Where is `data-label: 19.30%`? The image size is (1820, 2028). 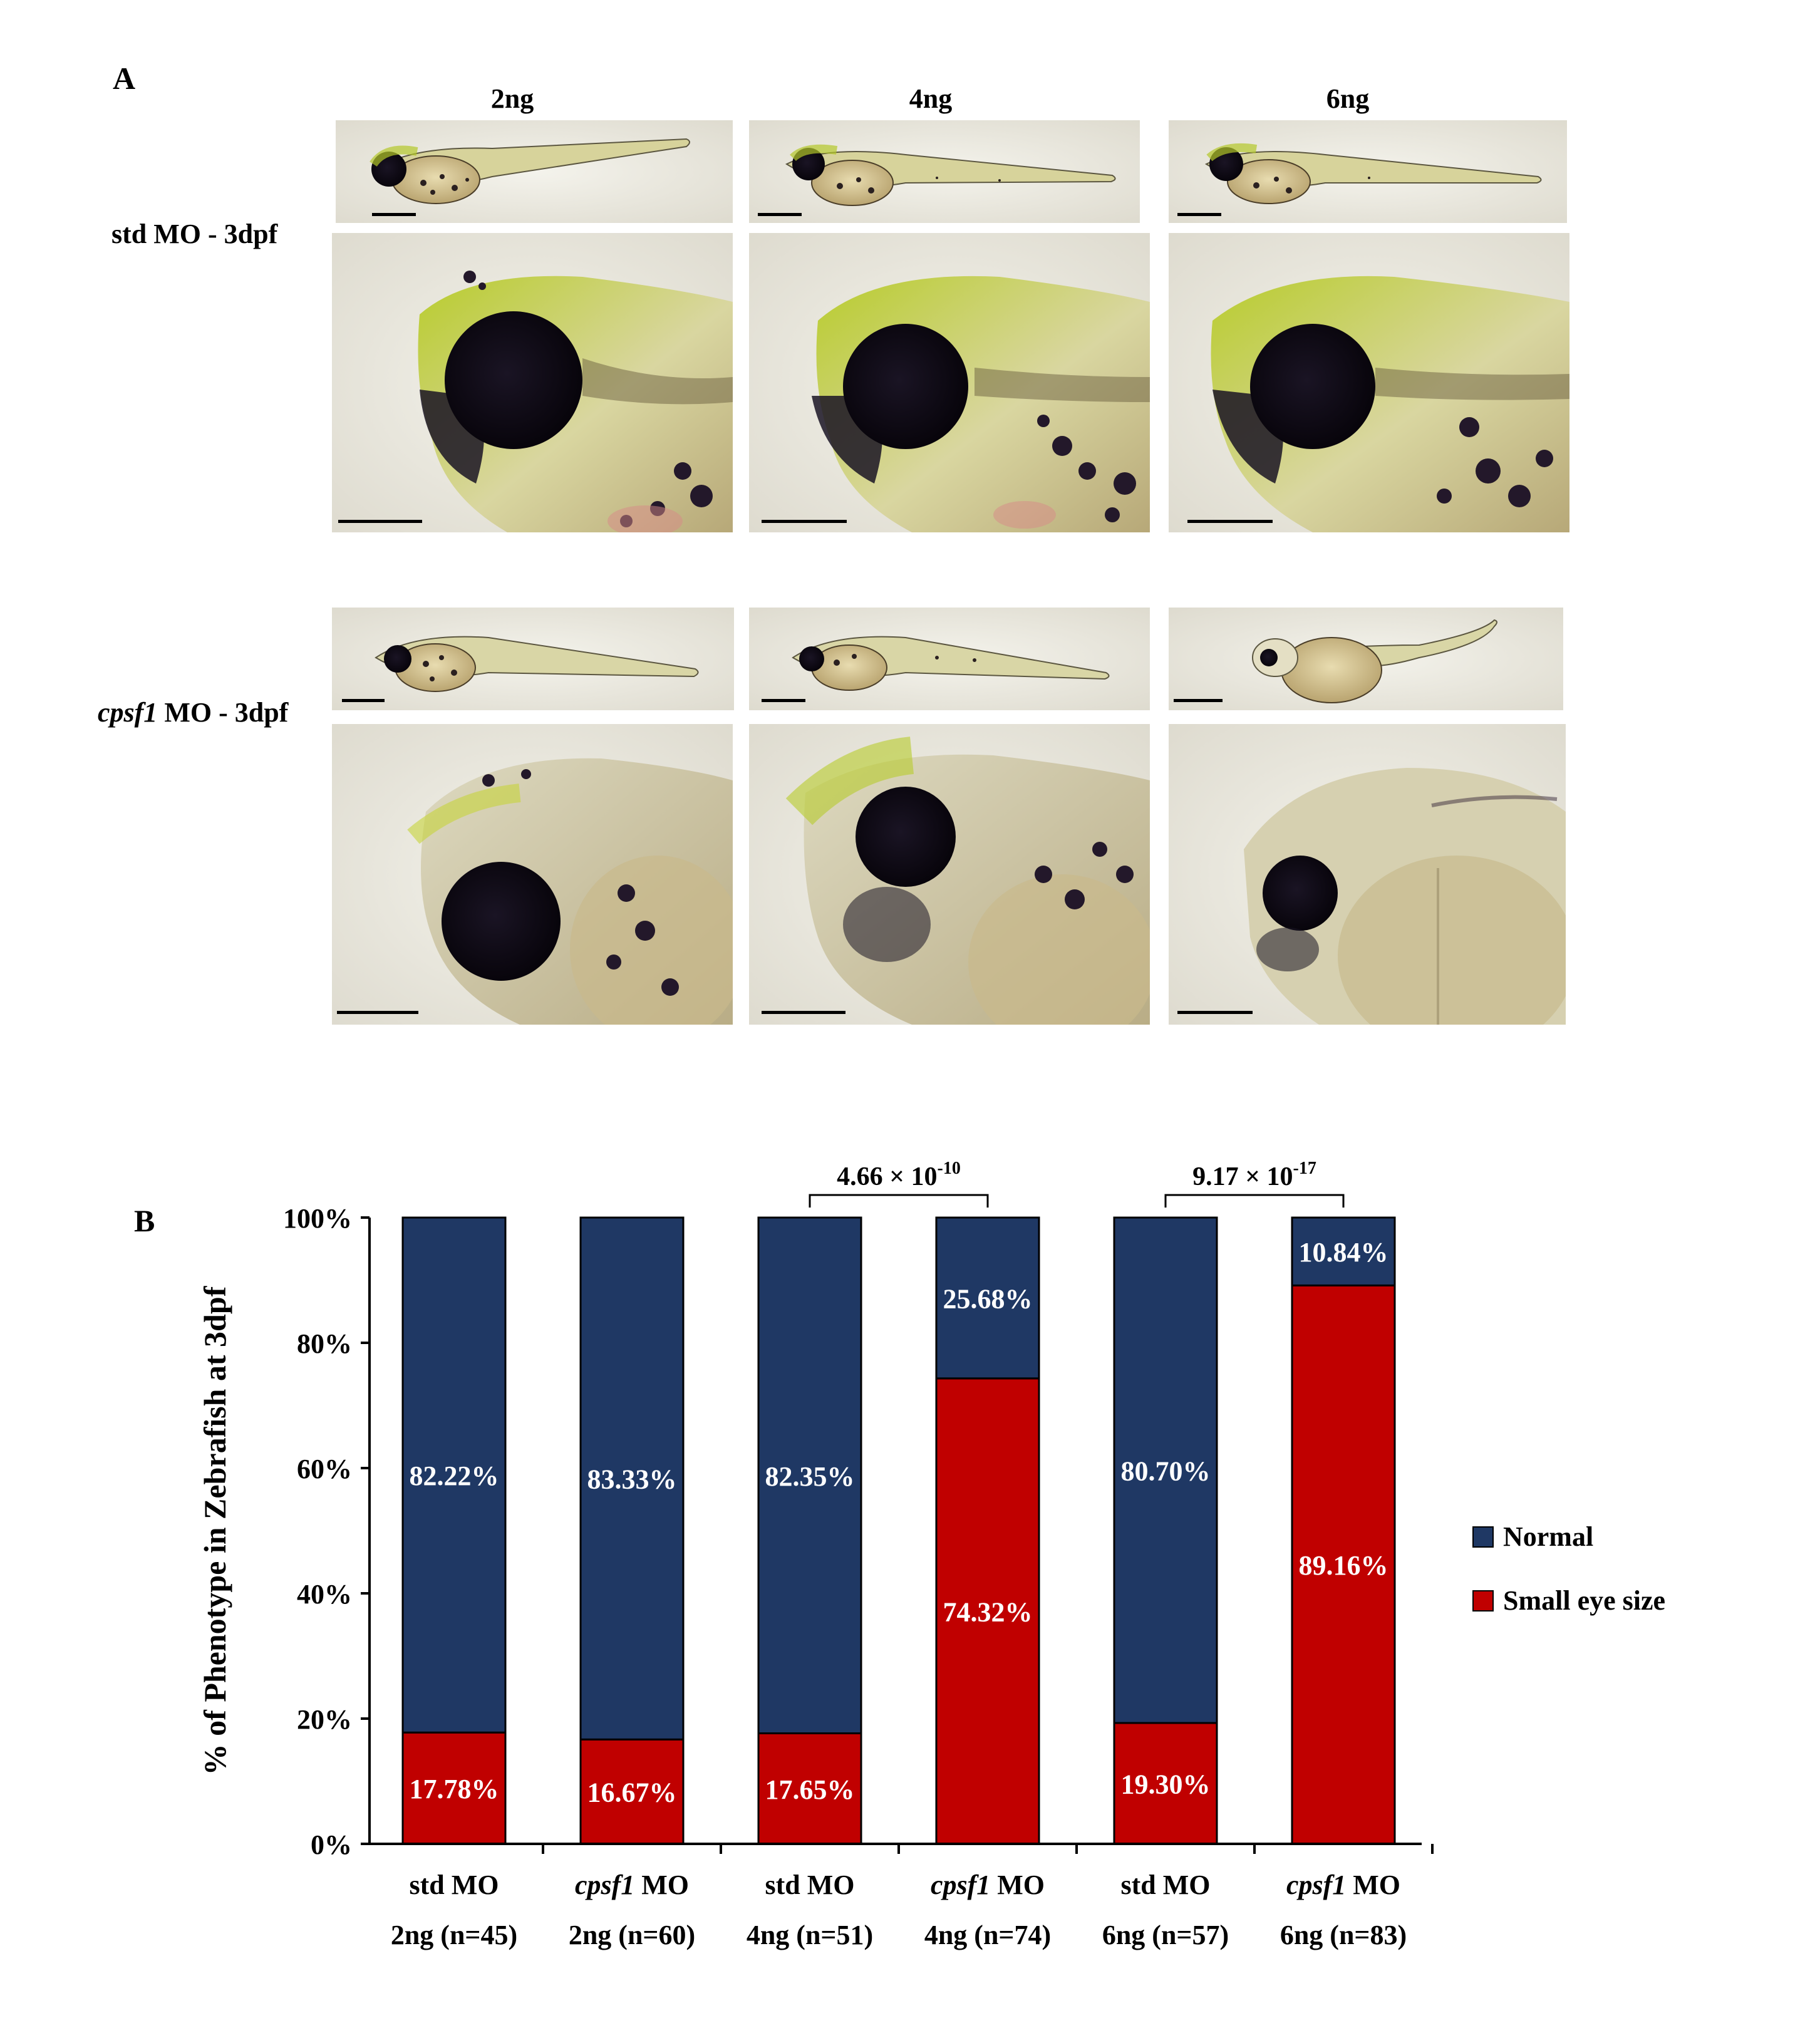
data-label: 19.30% is located at coordinates (1166, 1784).